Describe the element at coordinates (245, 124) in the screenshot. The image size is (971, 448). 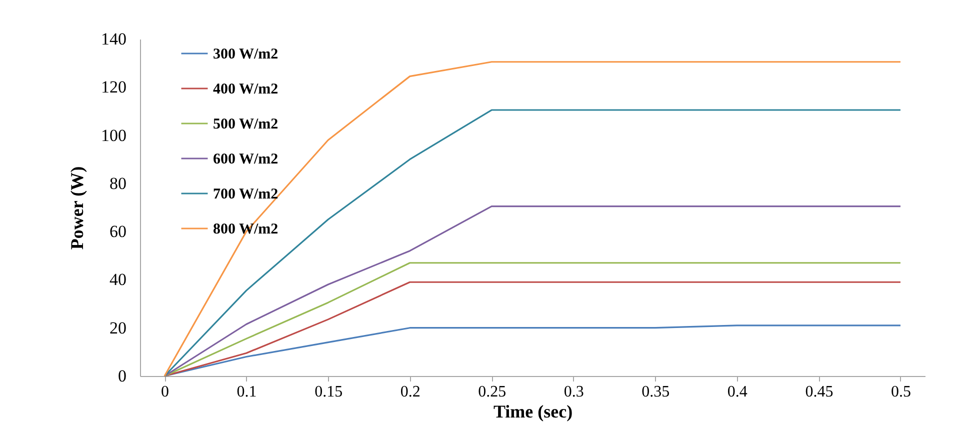
I see `legend-label: 500 W/m2` at that location.